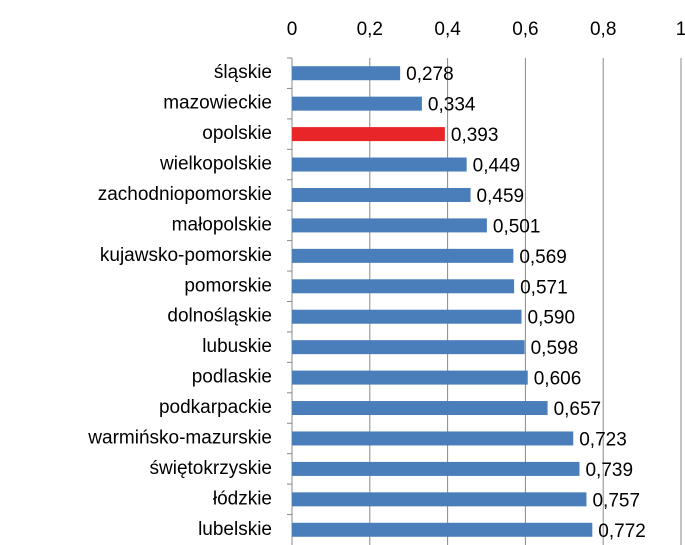  I want to click on value-label: 0,569, so click(543, 257).